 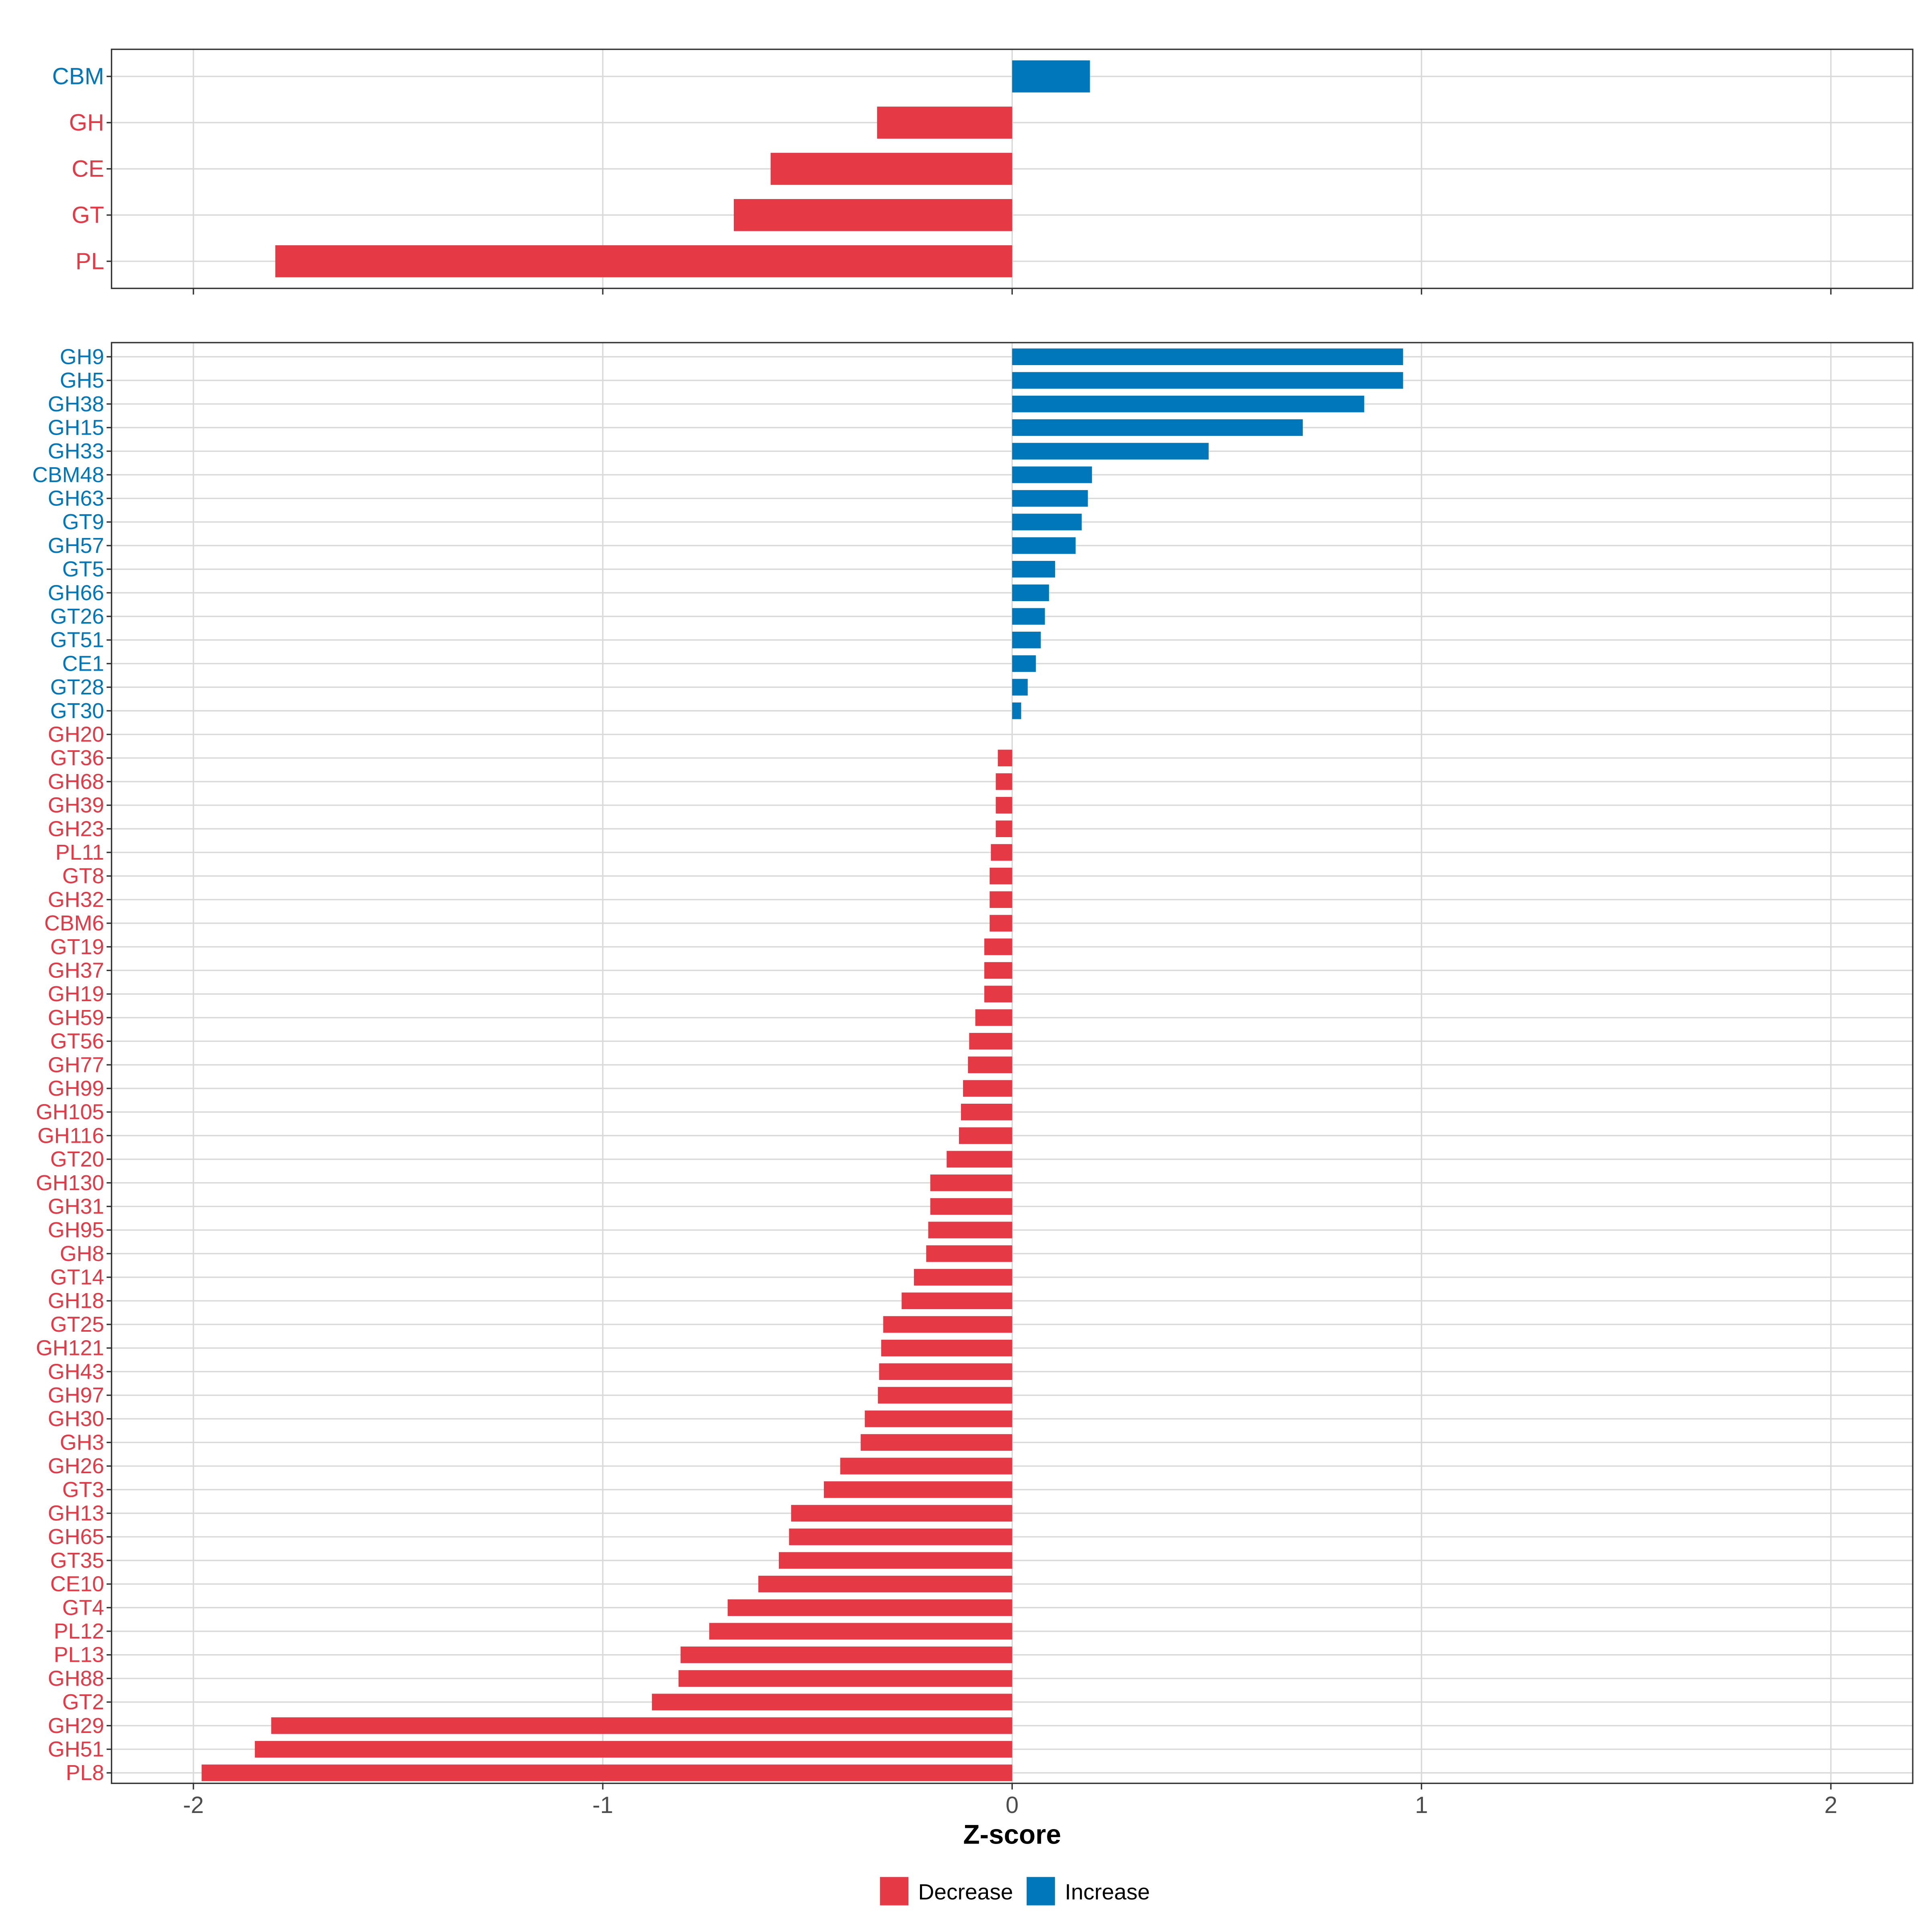 What do you see at coordinates (1001, 899) in the screenshot?
I see `bar-gh32` at bounding box center [1001, 899].